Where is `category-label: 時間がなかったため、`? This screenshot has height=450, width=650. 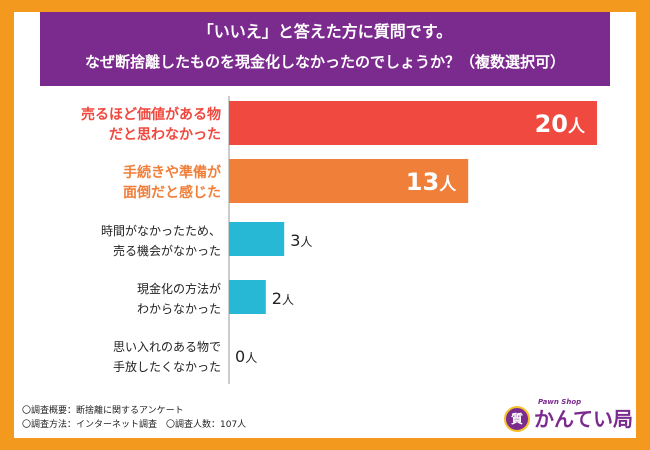
category-label: 時間がなかったため、 is located at coordinates (161, 230).